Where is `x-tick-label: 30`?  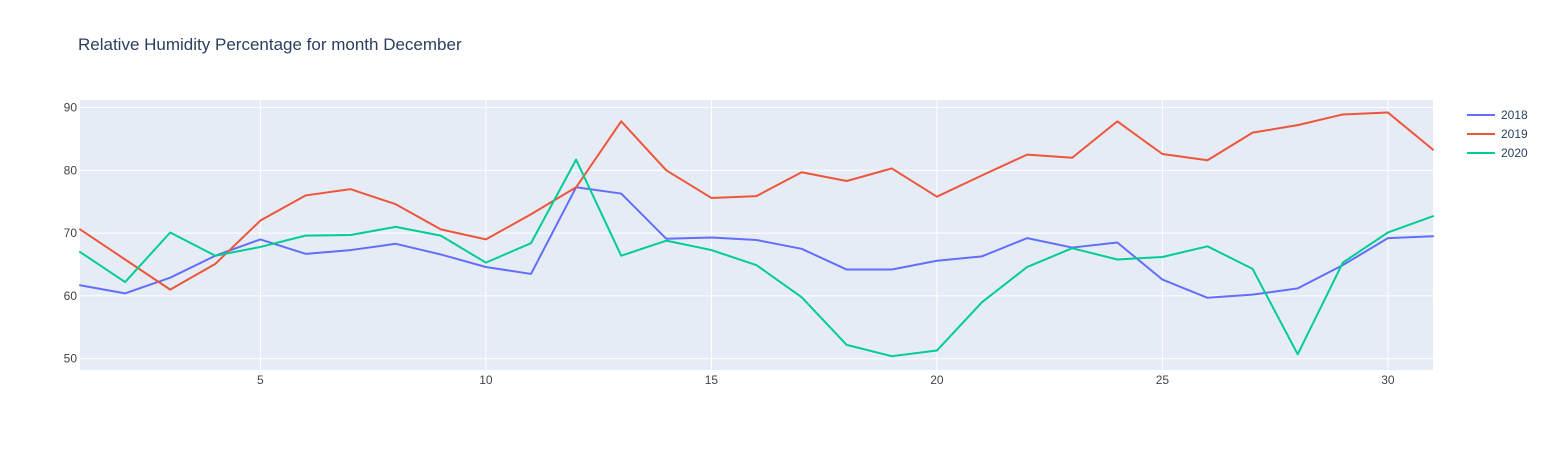 x-tick-label: 30 is located at coordinates (1388, 380).